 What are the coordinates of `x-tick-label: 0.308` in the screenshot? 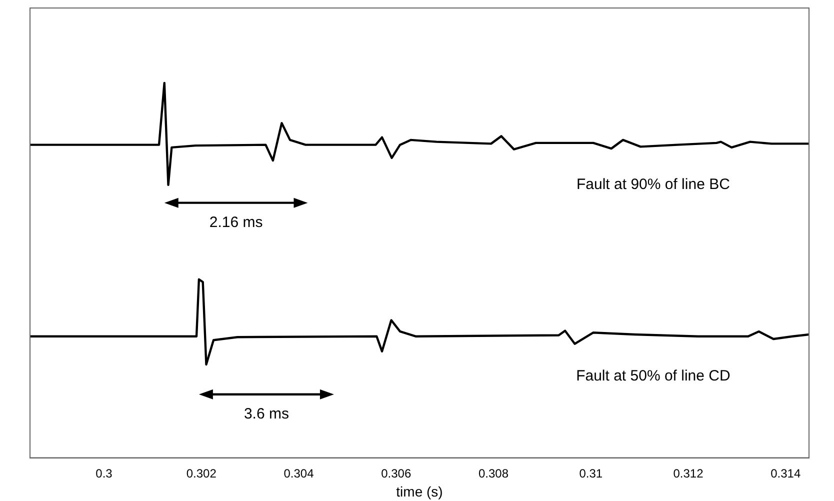 It's located at (493, 473).